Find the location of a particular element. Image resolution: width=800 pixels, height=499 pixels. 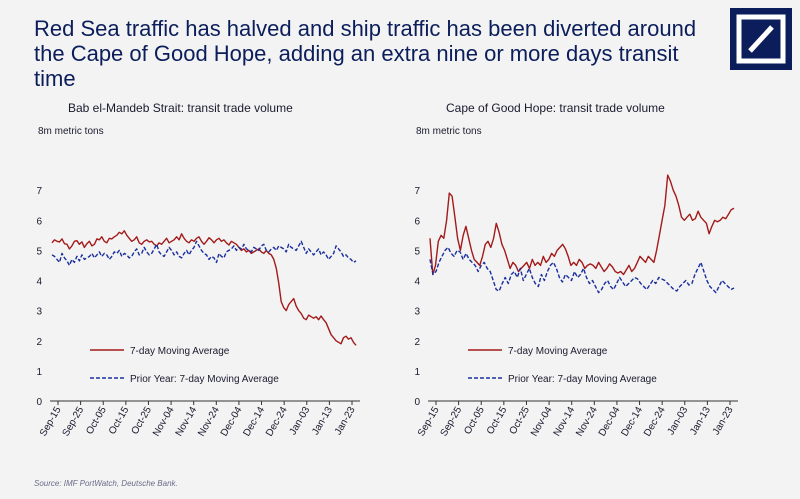

cape-y-tick-label: 4 is located at coordinates (417, 282).